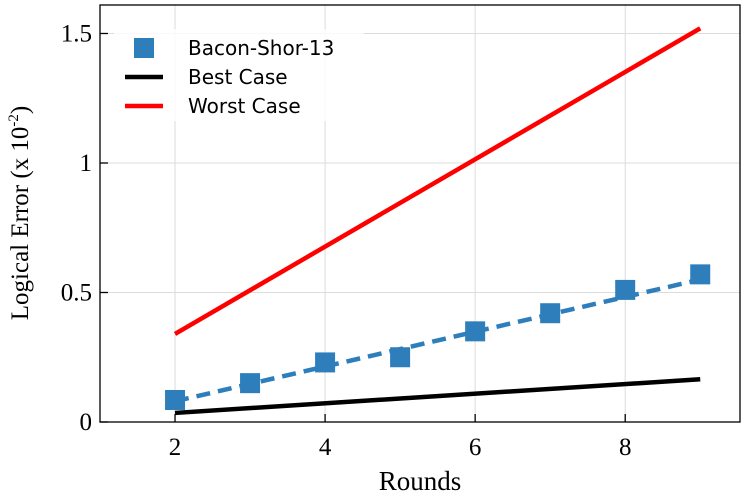 The width and height of the screenshot is (747, 498). What do you see at coordinates (437, 396) in the screenshot?
I see `series-line` at bounding box center [437, 396].